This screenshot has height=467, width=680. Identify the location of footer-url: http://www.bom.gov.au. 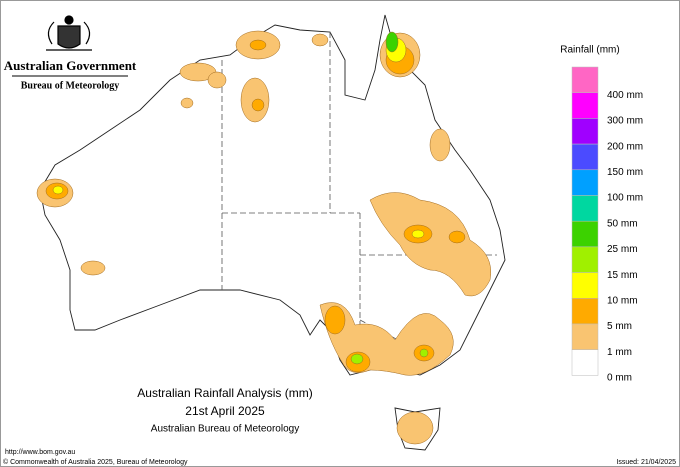
(40, 452).